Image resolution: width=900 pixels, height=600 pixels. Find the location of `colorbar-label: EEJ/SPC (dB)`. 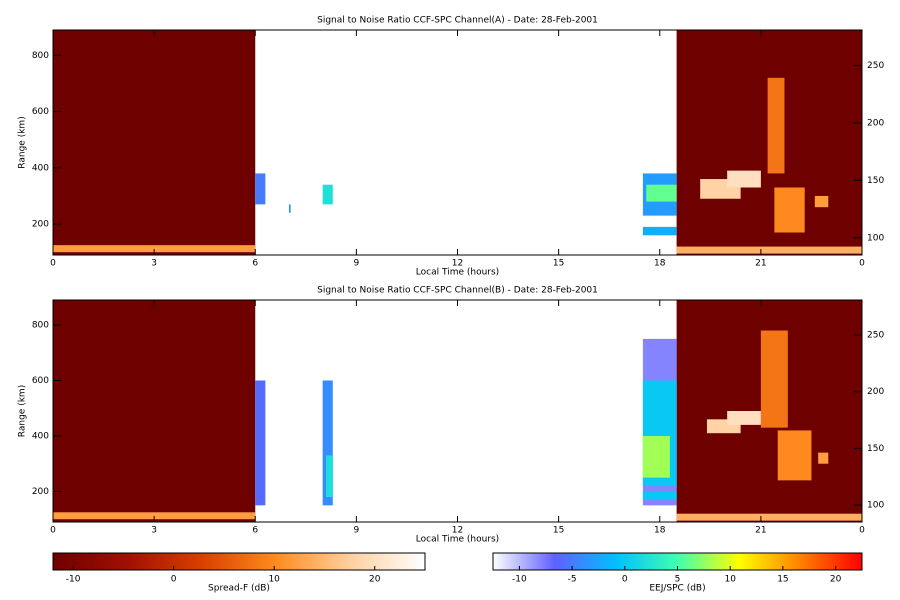

colorbar-label: EEJ/SPC (dB) is located at coordinates (677, 589).